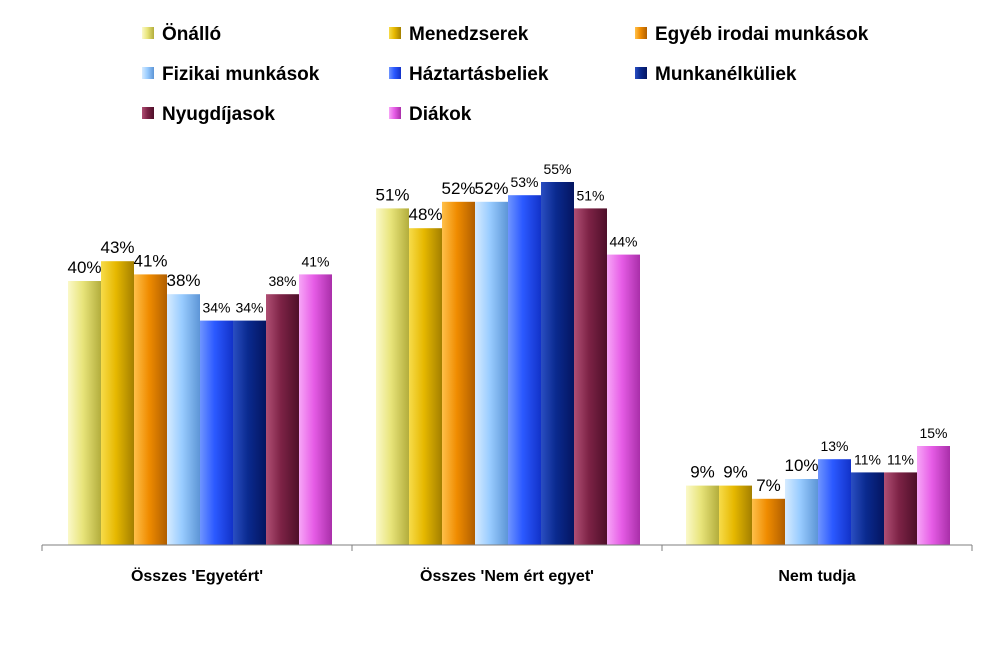  Describe the element at coordinates (469, 34) in the screenshot. I see `legend-label: Menedzserek` at that location.